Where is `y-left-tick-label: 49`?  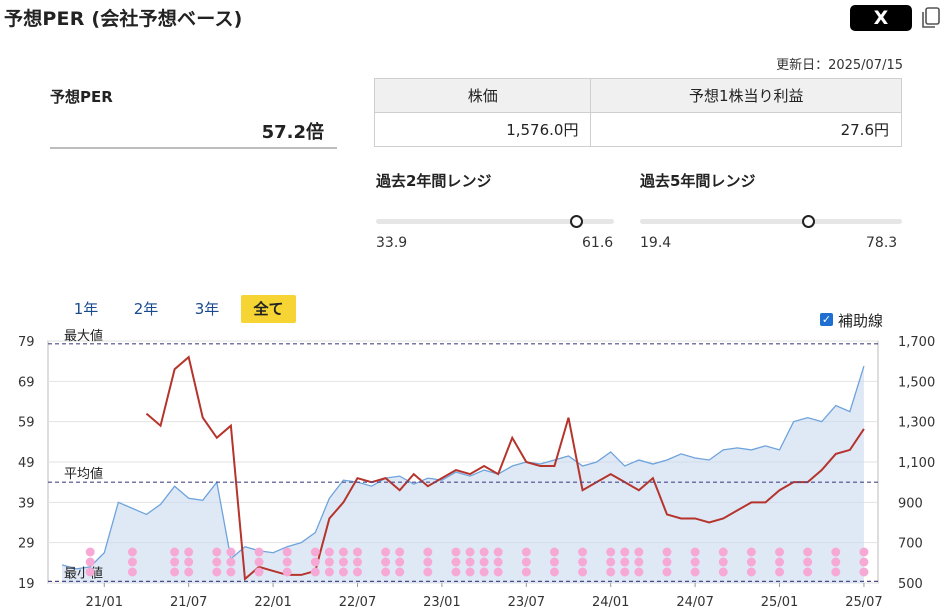
y-left-tick-label: 49 is located at coordinates (26, 463).